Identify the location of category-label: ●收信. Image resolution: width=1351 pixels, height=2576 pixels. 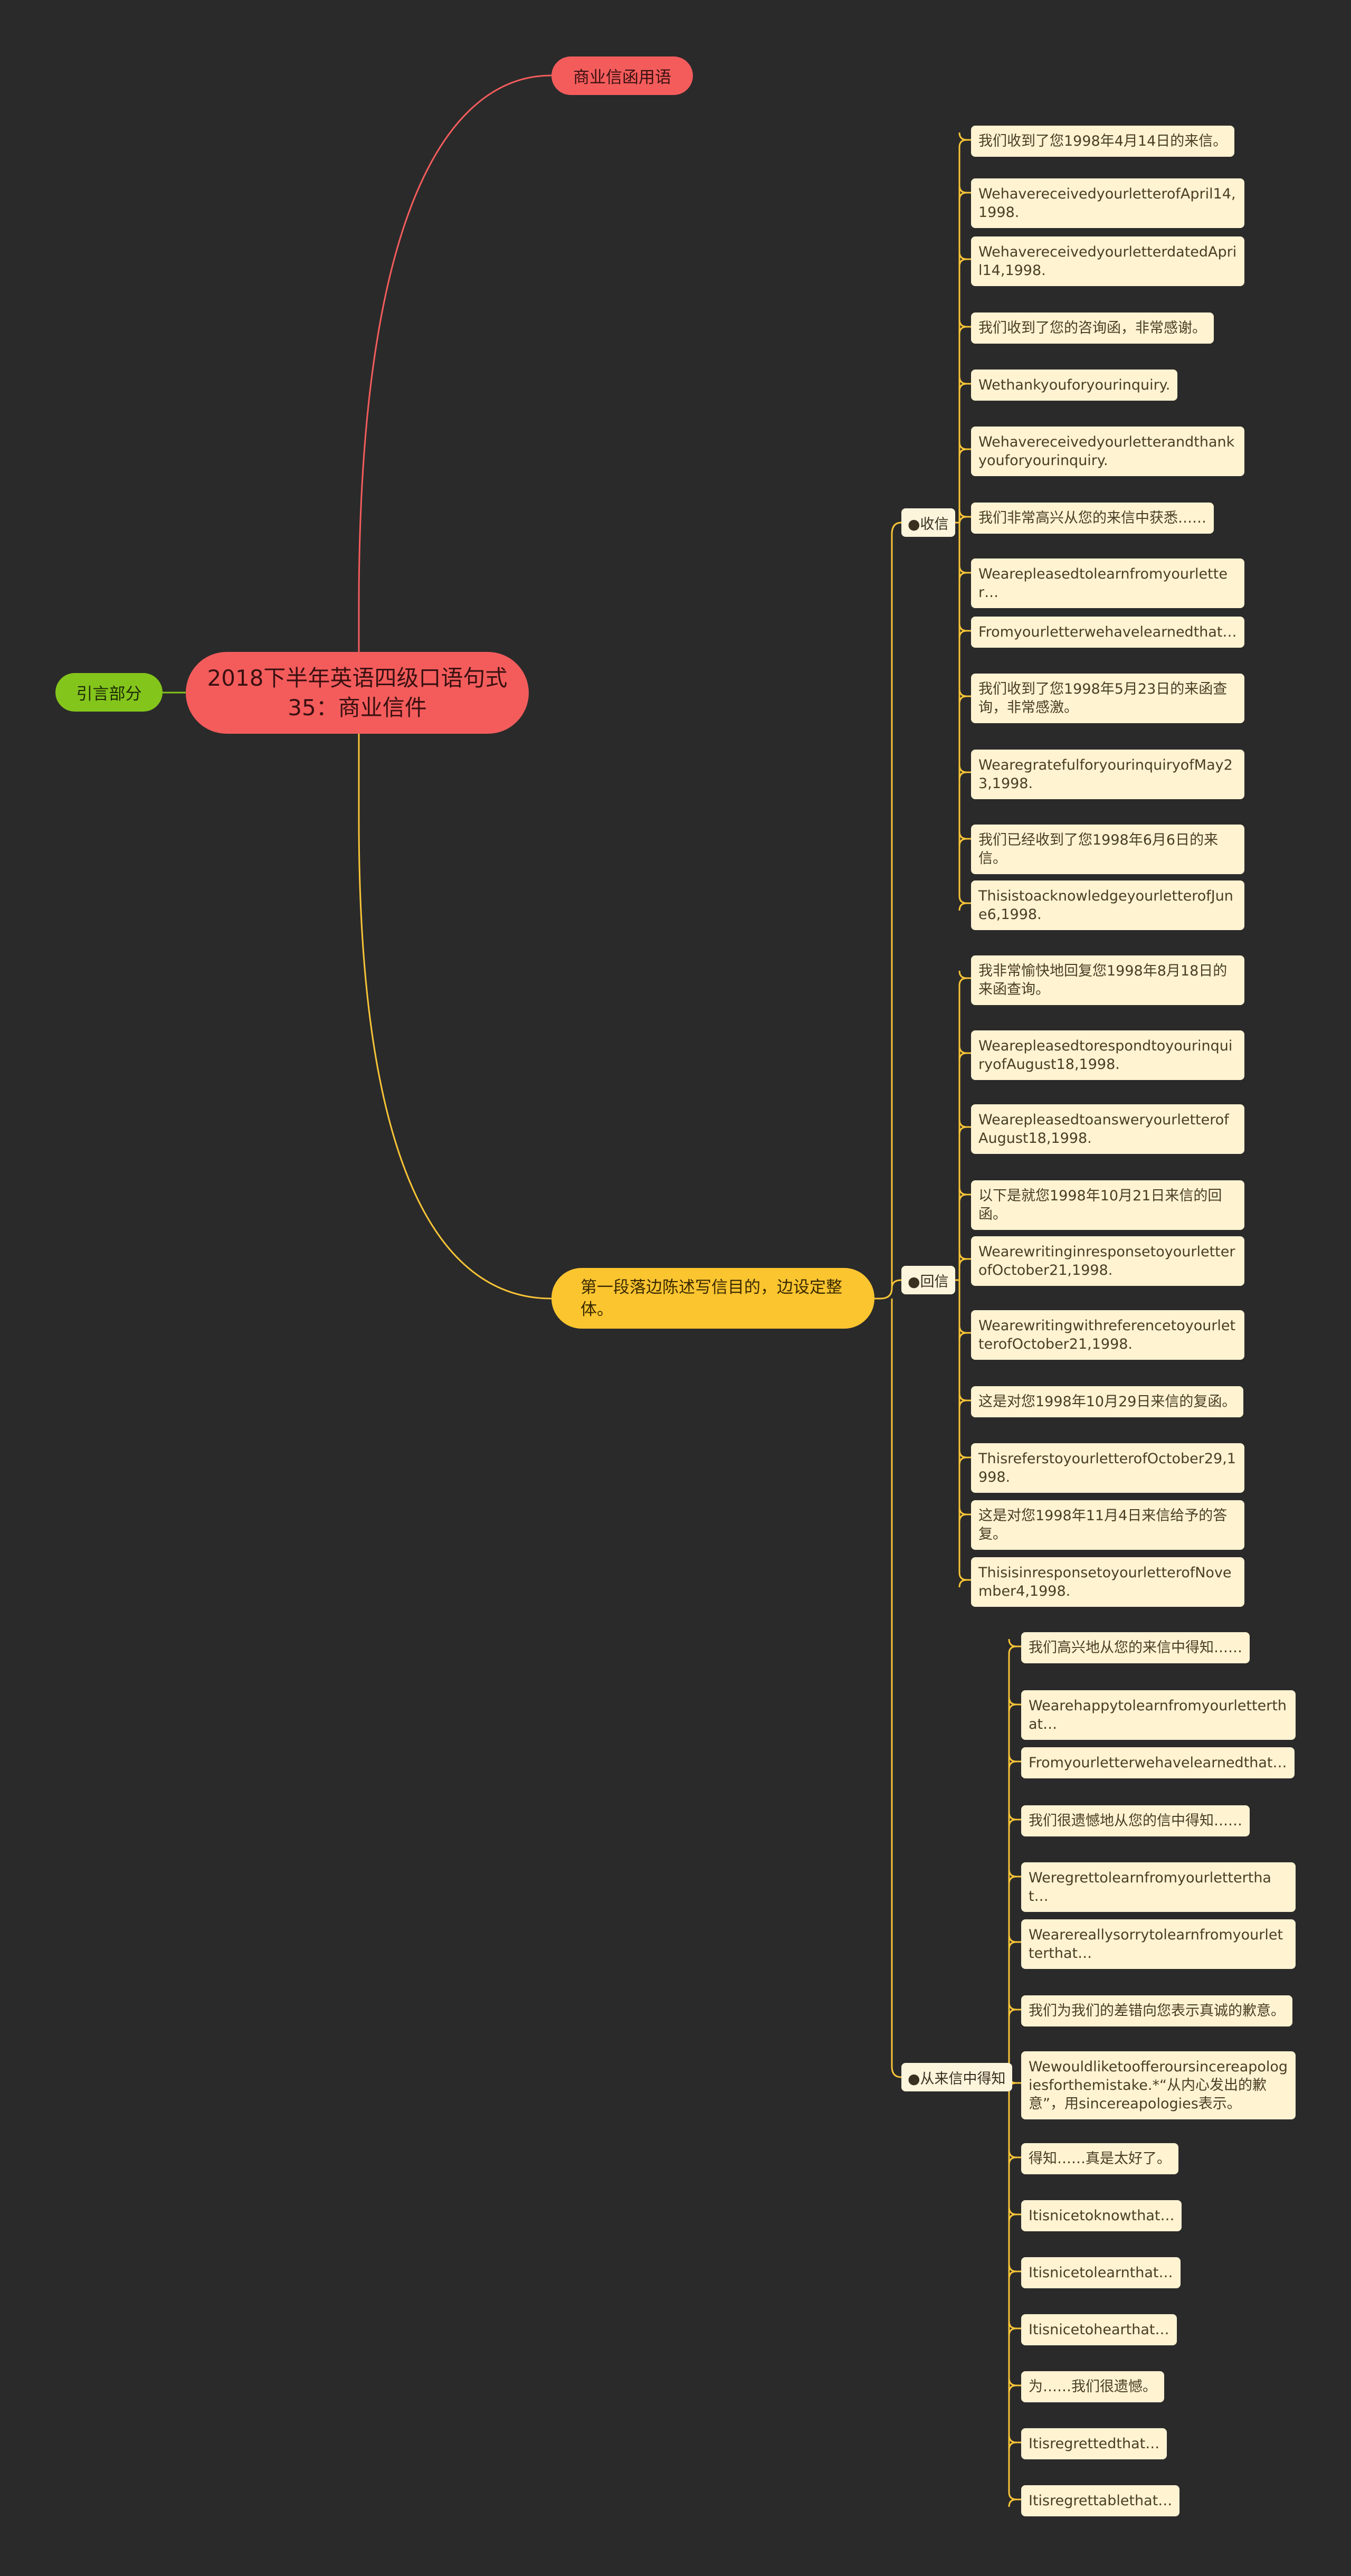
(928, 524).